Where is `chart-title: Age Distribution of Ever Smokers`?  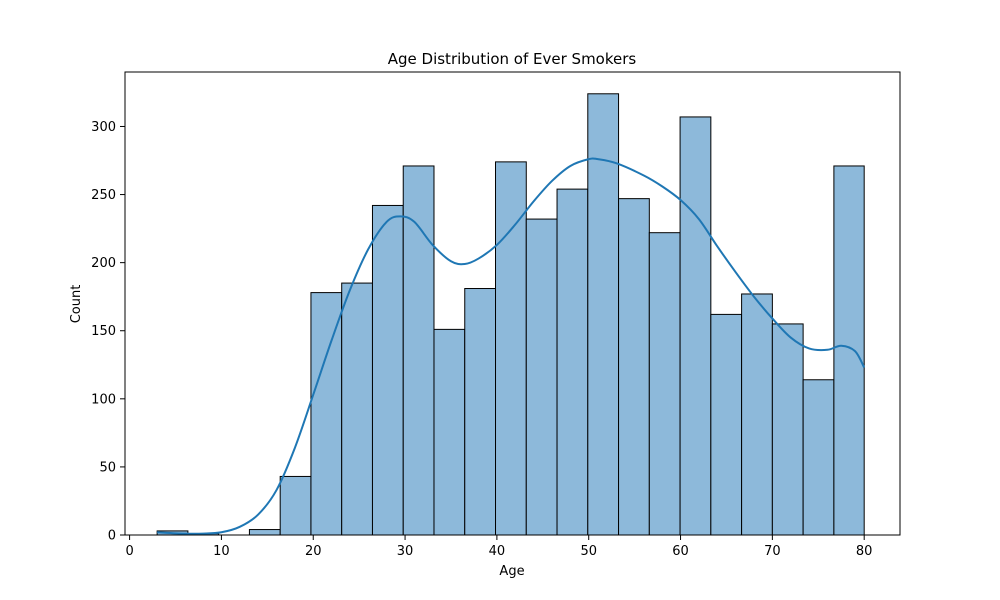 chart-title: Age Distribution of Ever Smokers is located at coordinates (512, 59).